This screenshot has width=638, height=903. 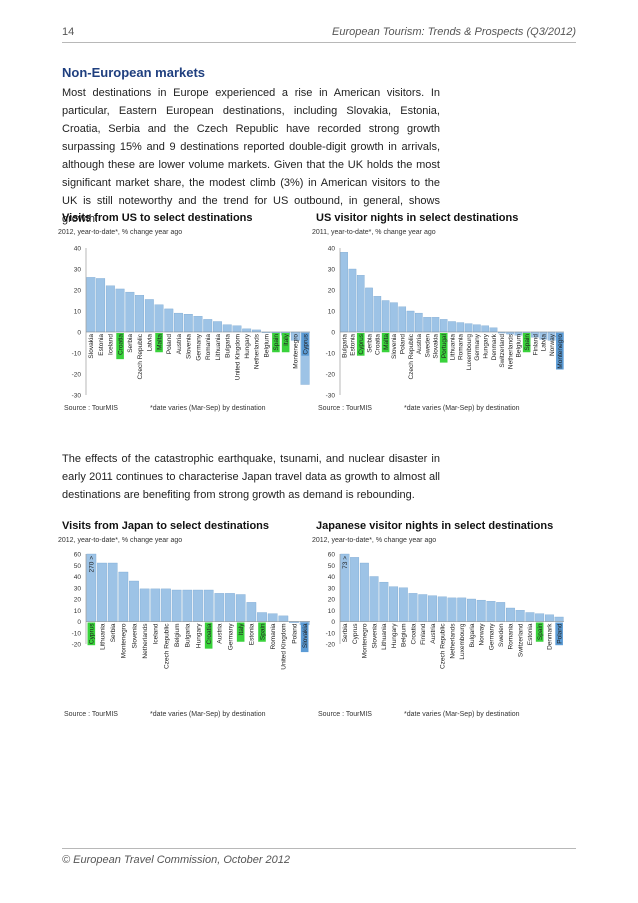 I want to click on category-label-hungary: Hungary, so click(x=247, y=345).